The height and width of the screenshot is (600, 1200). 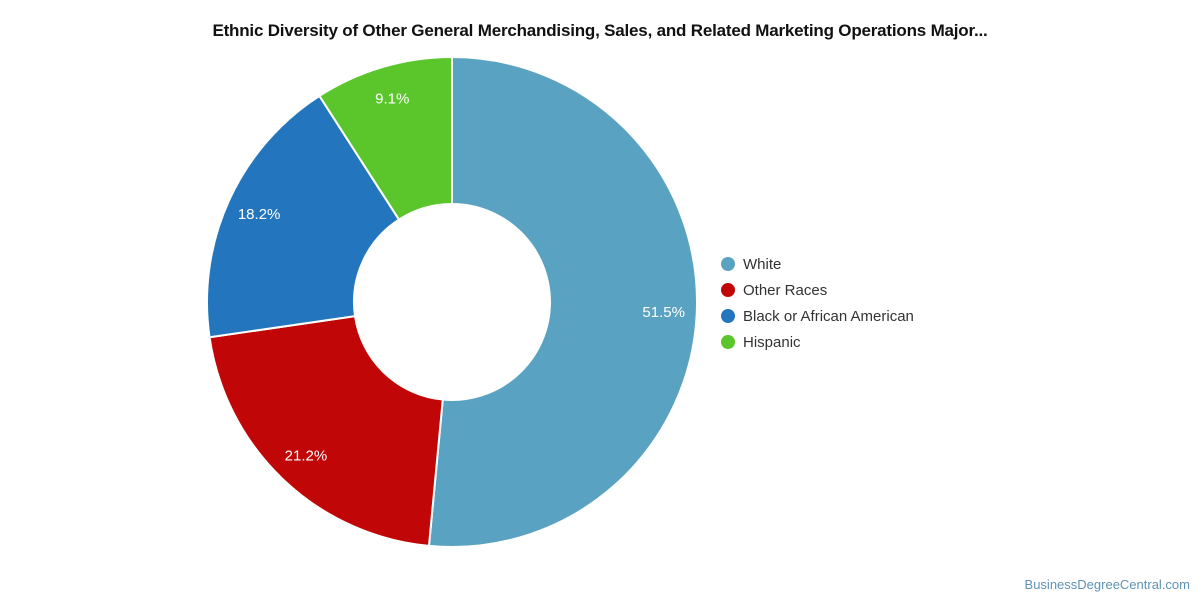 What do you see at coordinates (326, 431) in the screenshot?
I see `pie-slice-other-races` at bounding box center [326, 431].